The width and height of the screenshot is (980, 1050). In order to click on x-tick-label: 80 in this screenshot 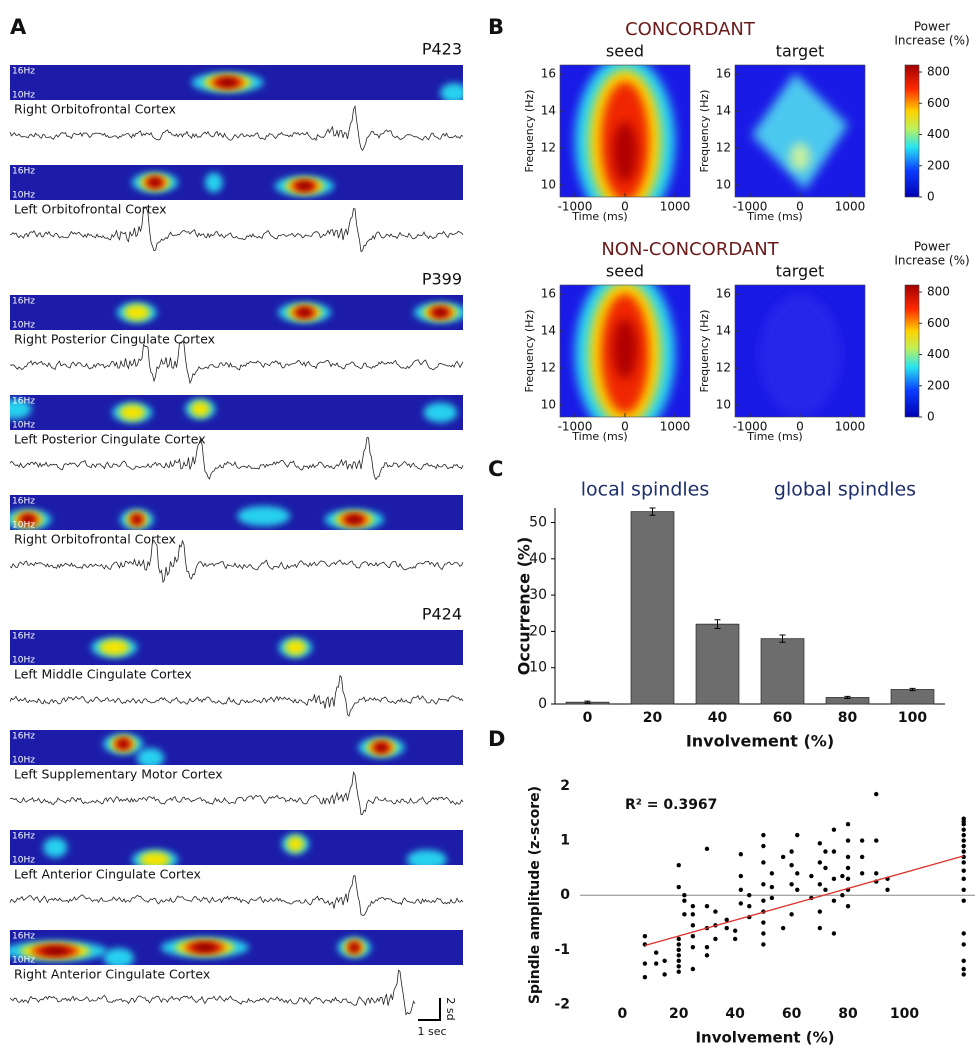, I will do `click(848, 718)`.